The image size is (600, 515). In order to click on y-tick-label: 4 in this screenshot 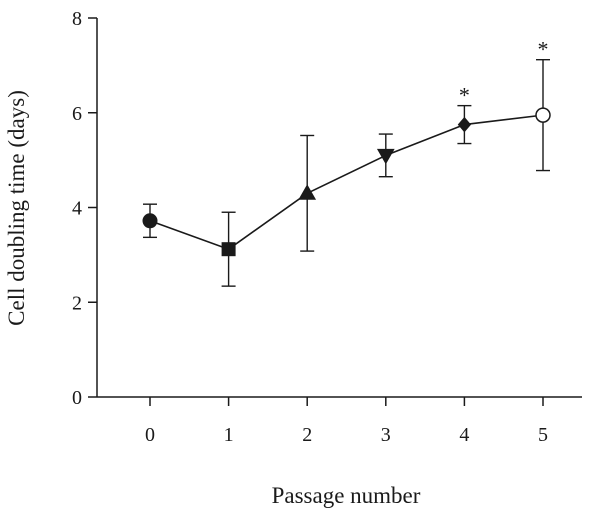, I will do `click(77, 209)`.